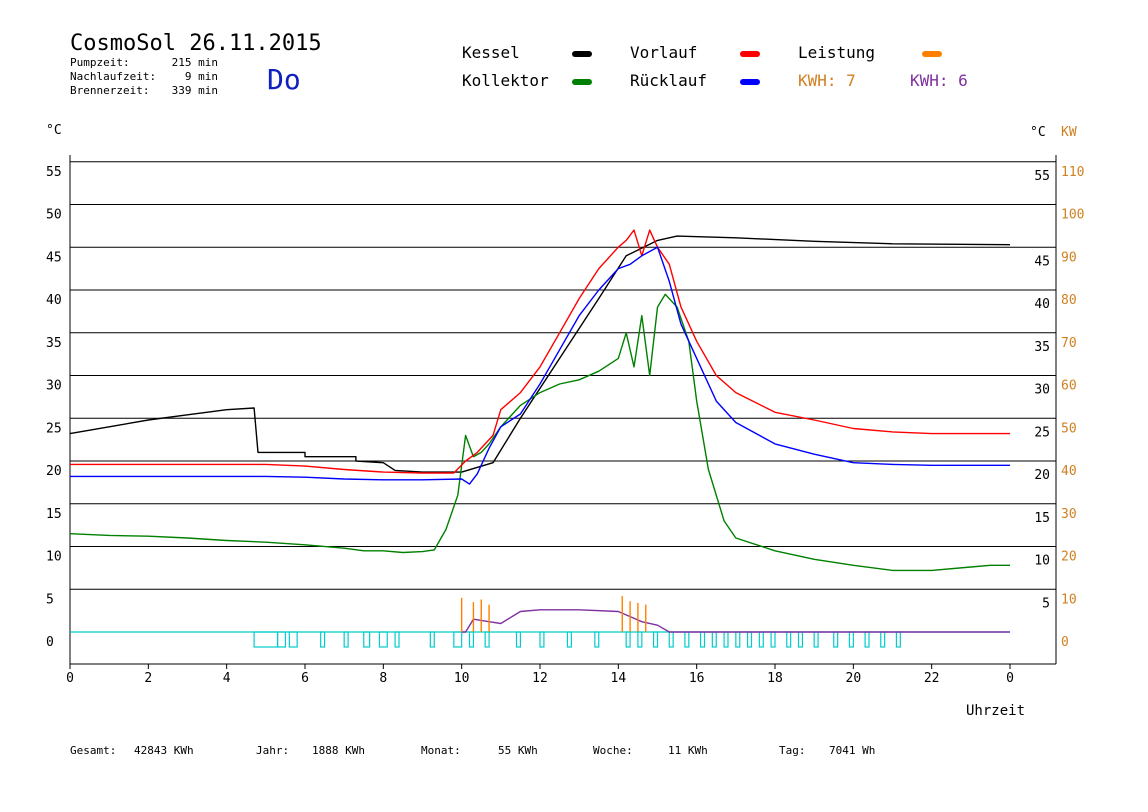  Describe the element at coordinates (1072, 172) in the screenshot. I see `y-right-kw-tick-label: 110` at that location.